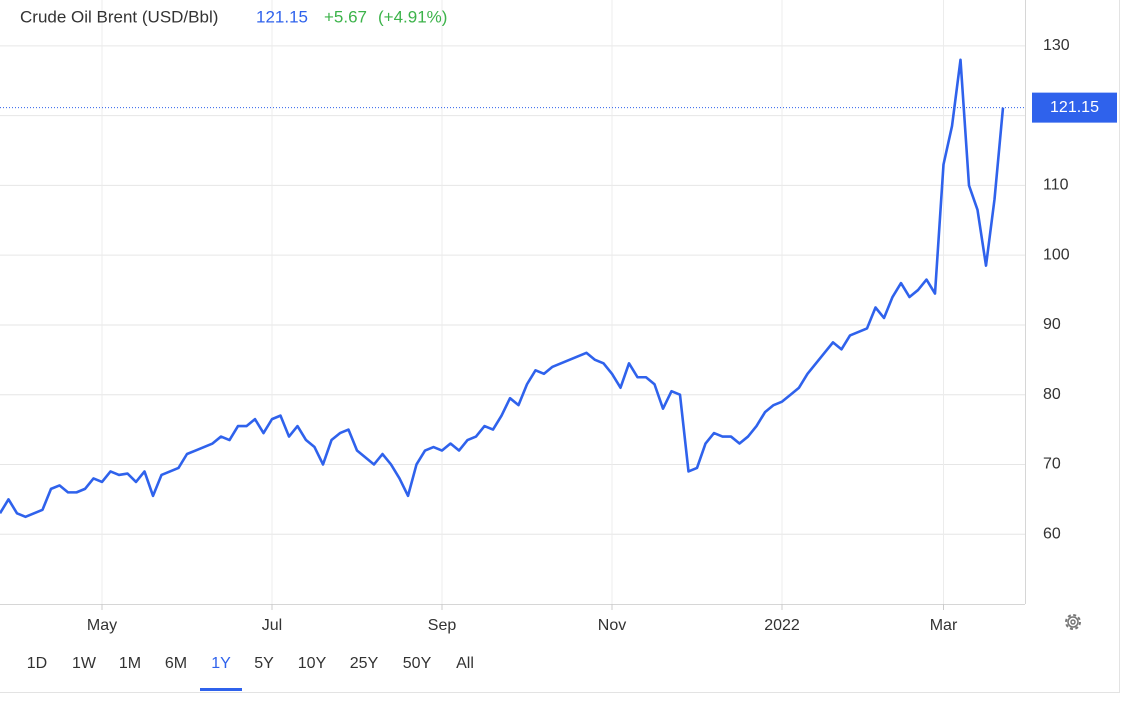 Image resolution: width=1127 pixels, height=702 pixels. I want to click on x-tick-label: Sep, so click(442, 625).